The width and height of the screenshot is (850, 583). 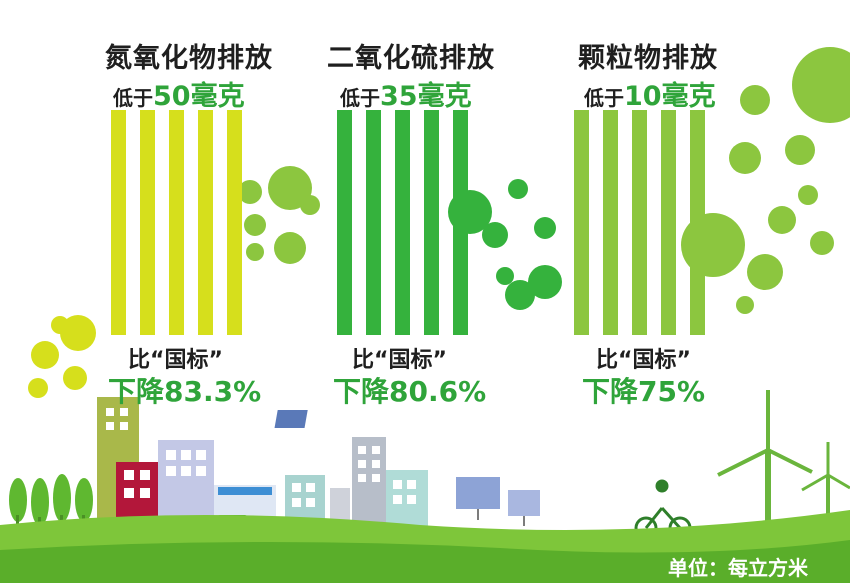 I want to click on solar-panels, so click(x=407, y=468).